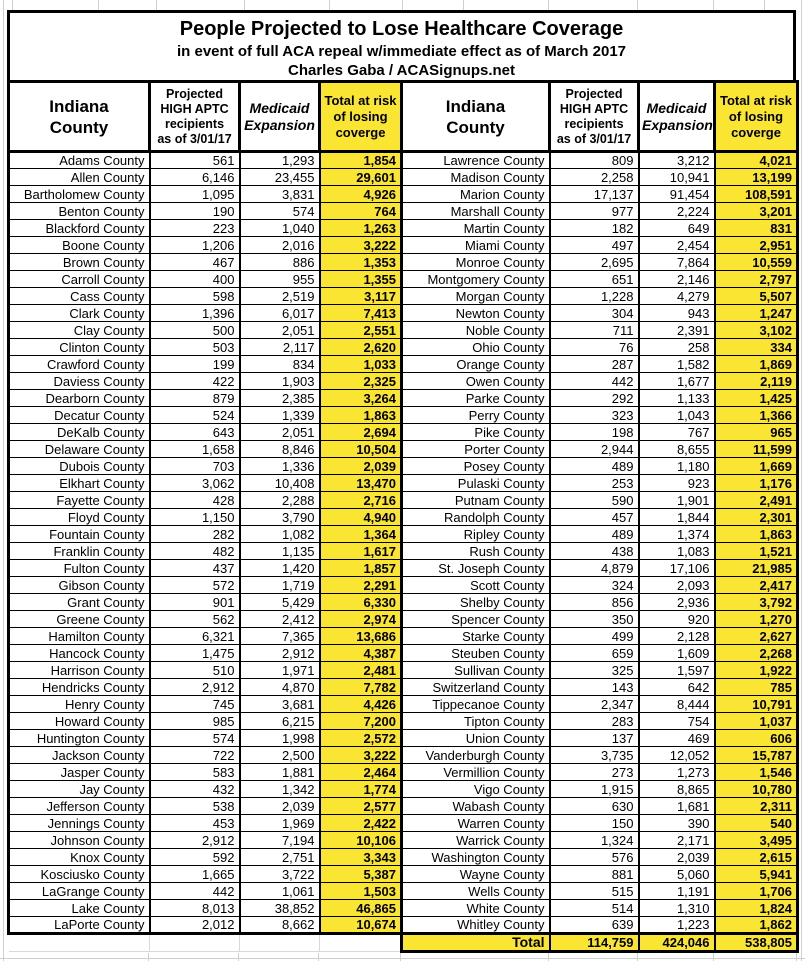  I want to click on medicaid-cell: 8,655, so click(676, 449).